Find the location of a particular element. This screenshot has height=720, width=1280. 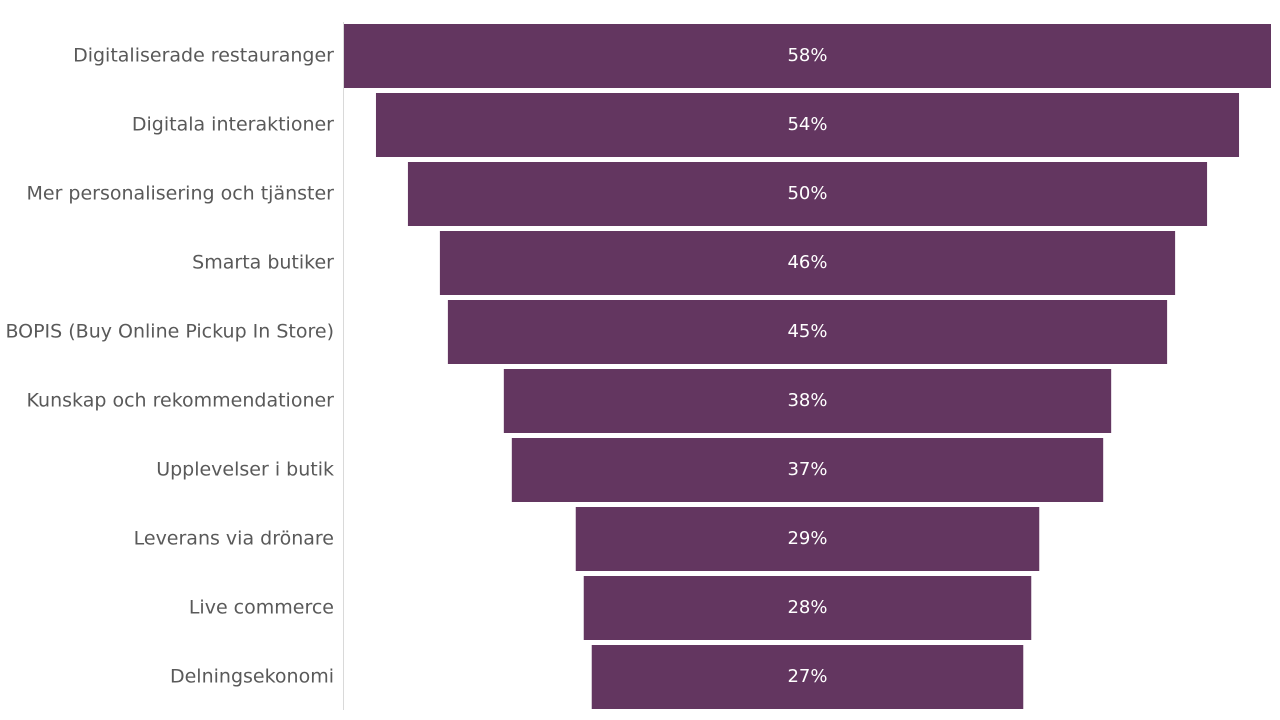

data-label: 45% is located at coordinates (807, 331).